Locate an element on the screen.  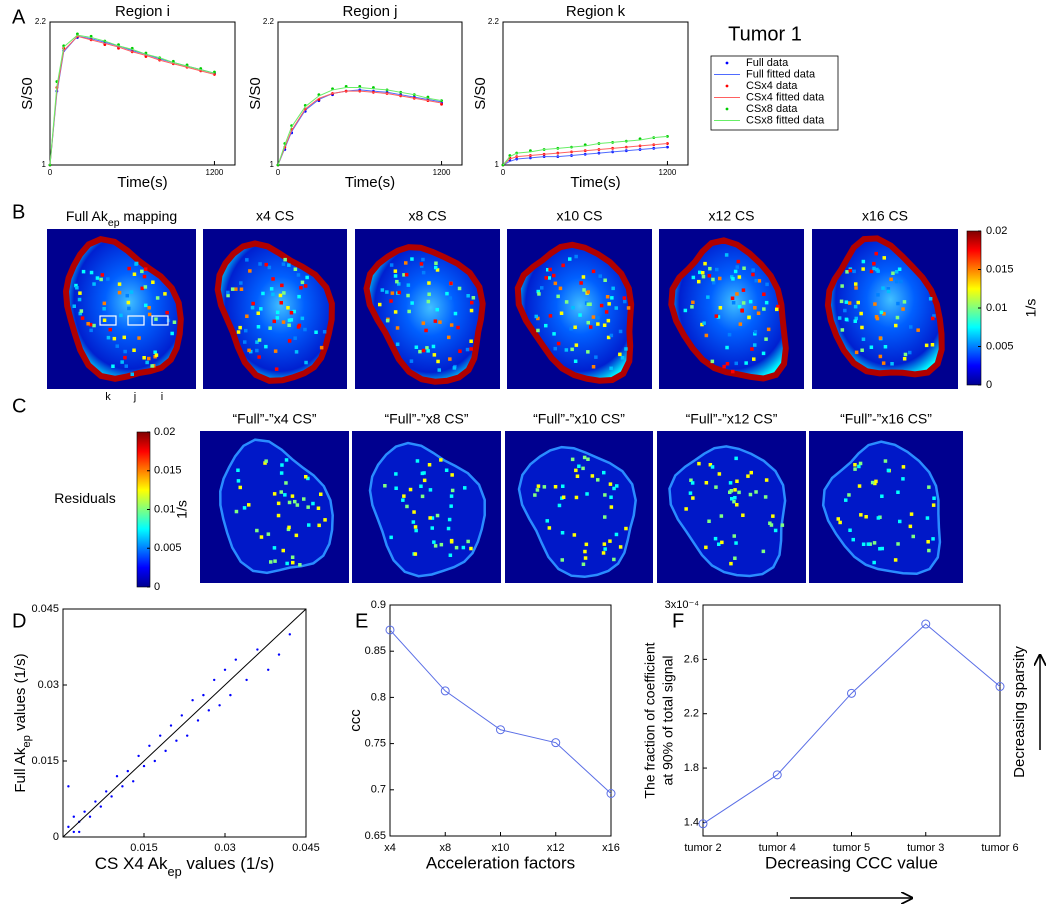
x-axis-label: CS X4 Akep values (1/s) is located at coordinates (185, 866).